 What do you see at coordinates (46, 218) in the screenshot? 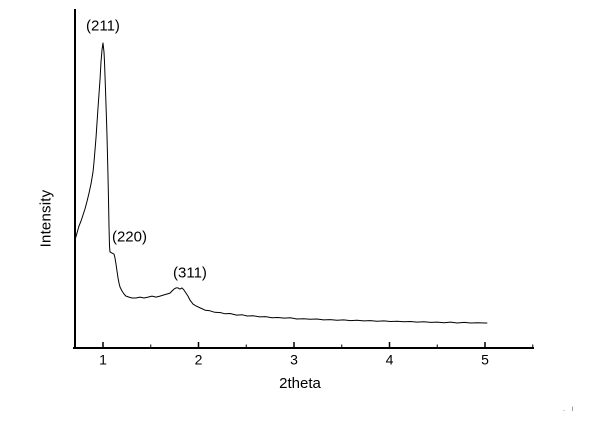
I see `y-axis-title: Intensity` at bounding box center [46, 218].